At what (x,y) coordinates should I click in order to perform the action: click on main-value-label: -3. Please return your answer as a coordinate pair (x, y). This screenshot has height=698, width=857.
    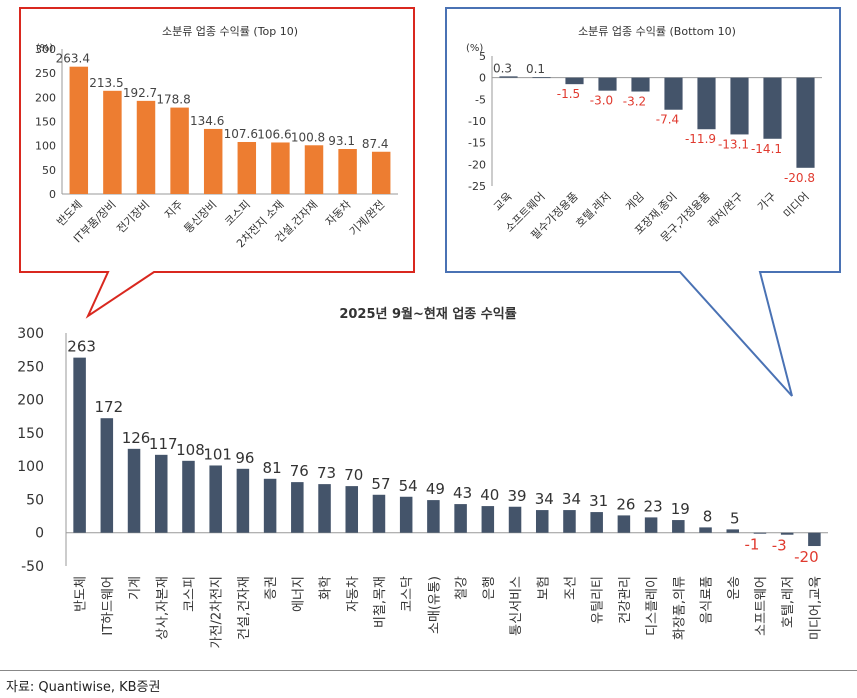
    Looking at the image, I should click on (779, 546).